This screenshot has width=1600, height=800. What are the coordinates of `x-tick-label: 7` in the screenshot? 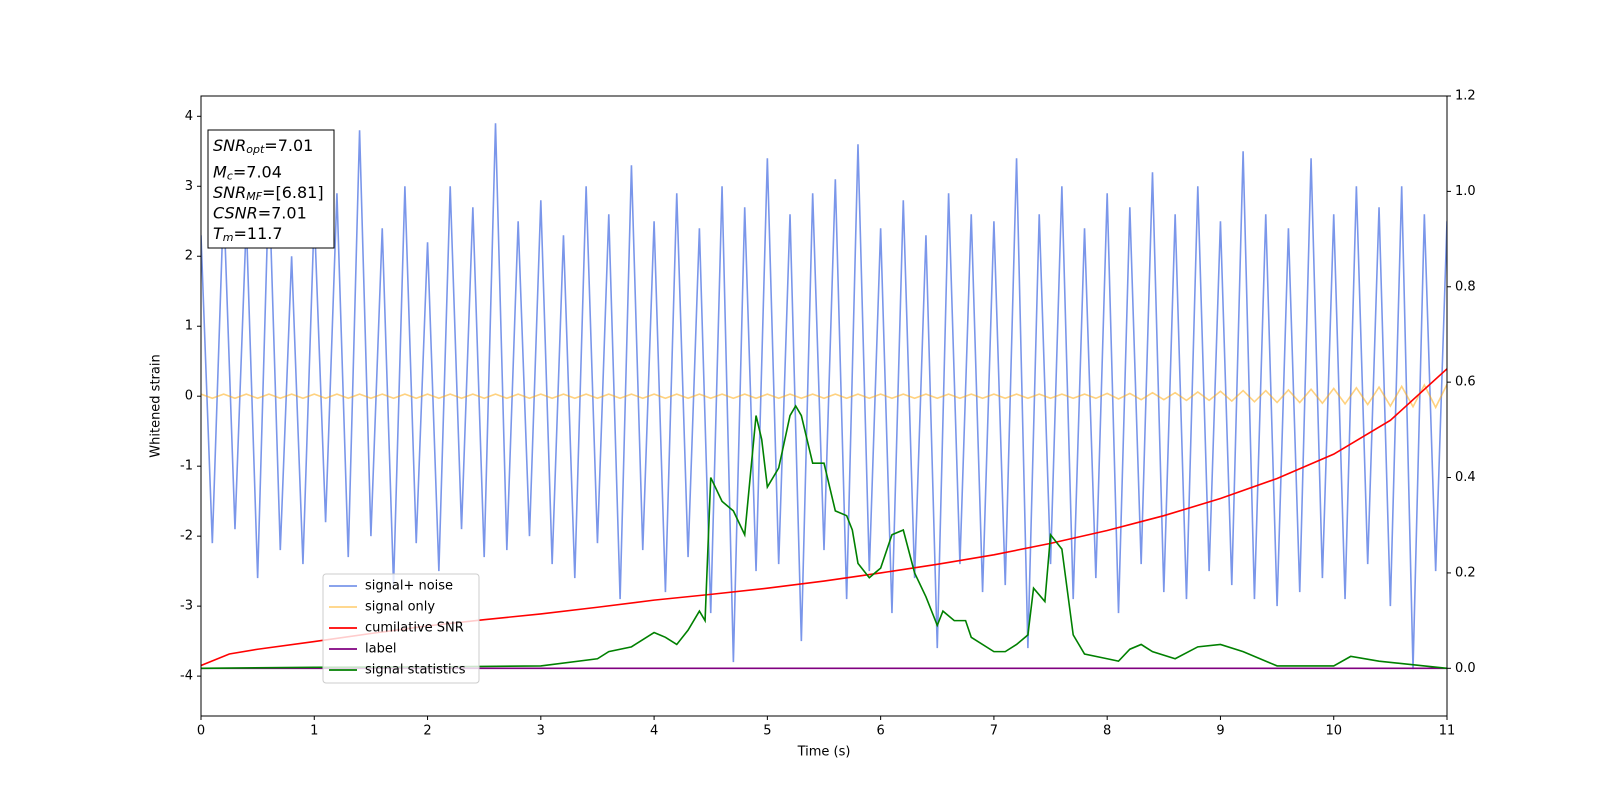 It's located at (994, 731).